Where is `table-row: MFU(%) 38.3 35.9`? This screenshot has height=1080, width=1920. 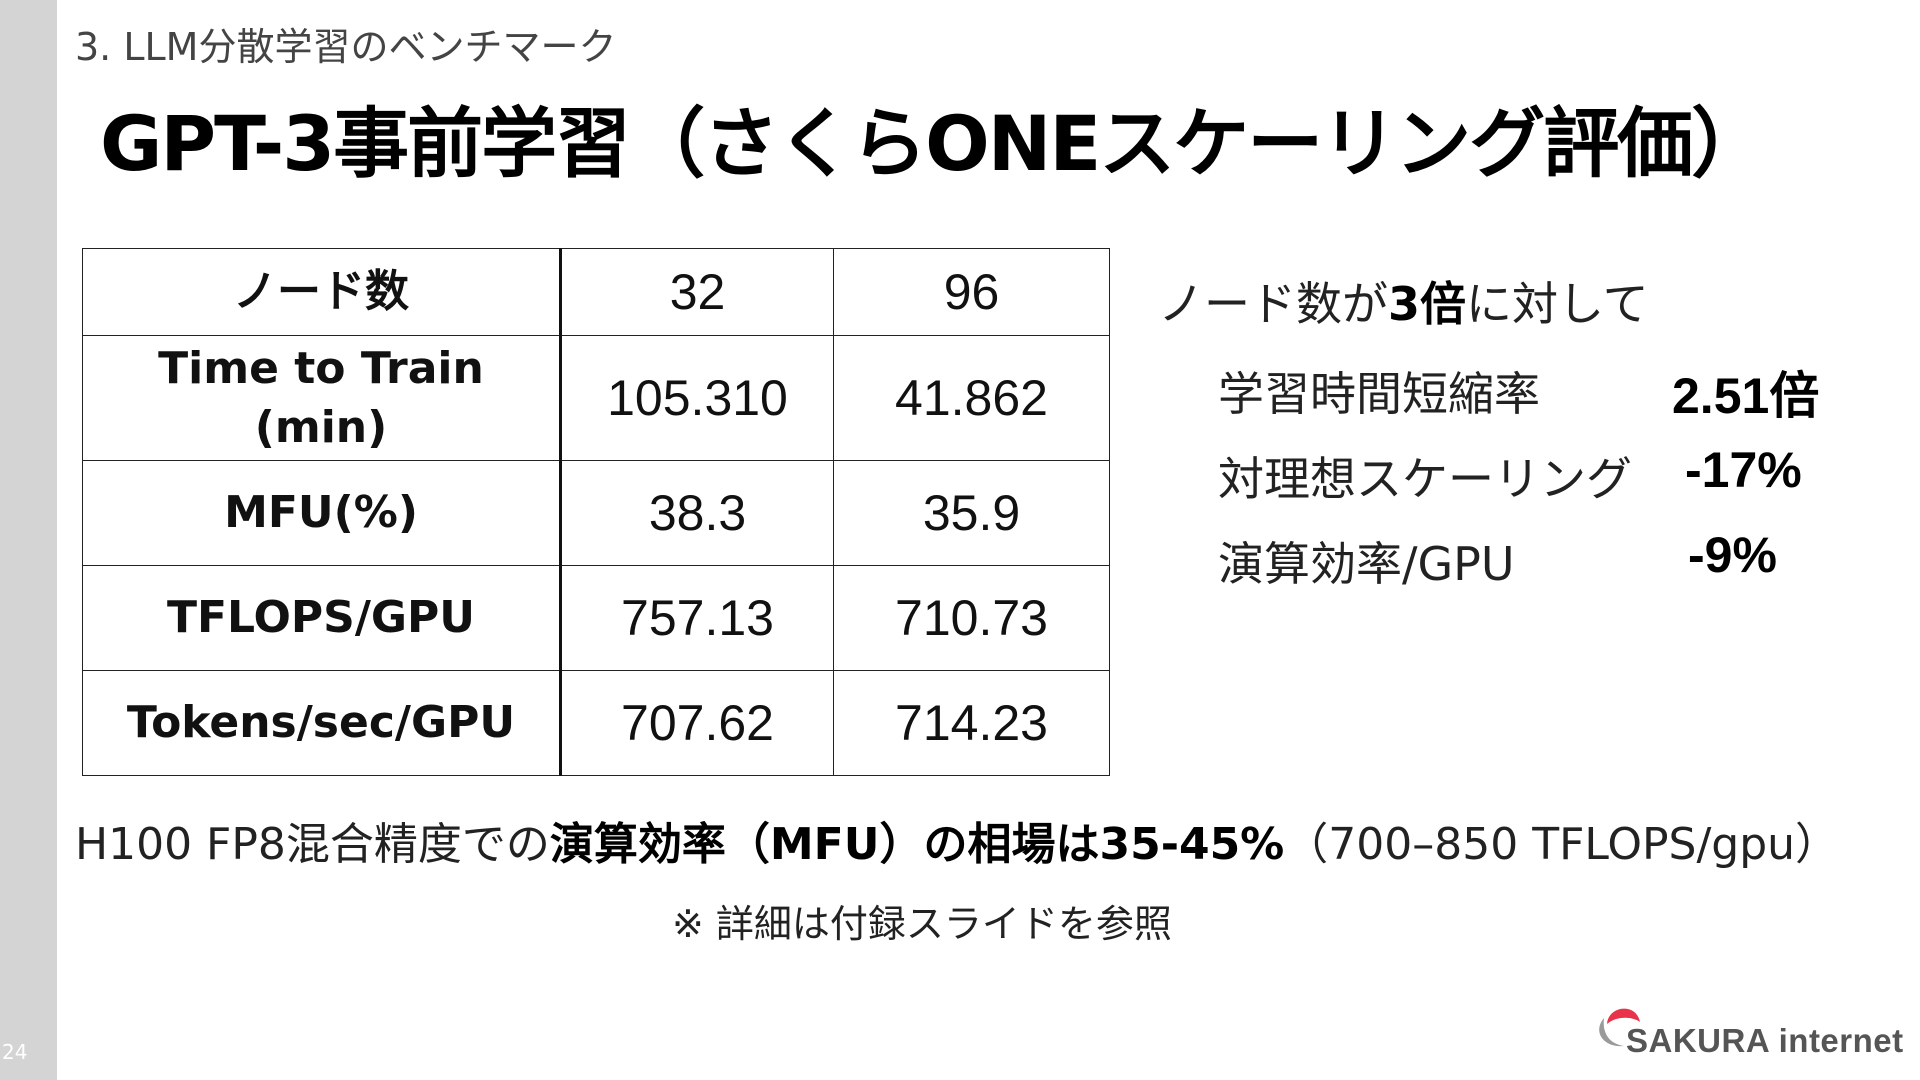 table-row: MFU(%) 38.3 35.9 is located at coordinates (596, 513).